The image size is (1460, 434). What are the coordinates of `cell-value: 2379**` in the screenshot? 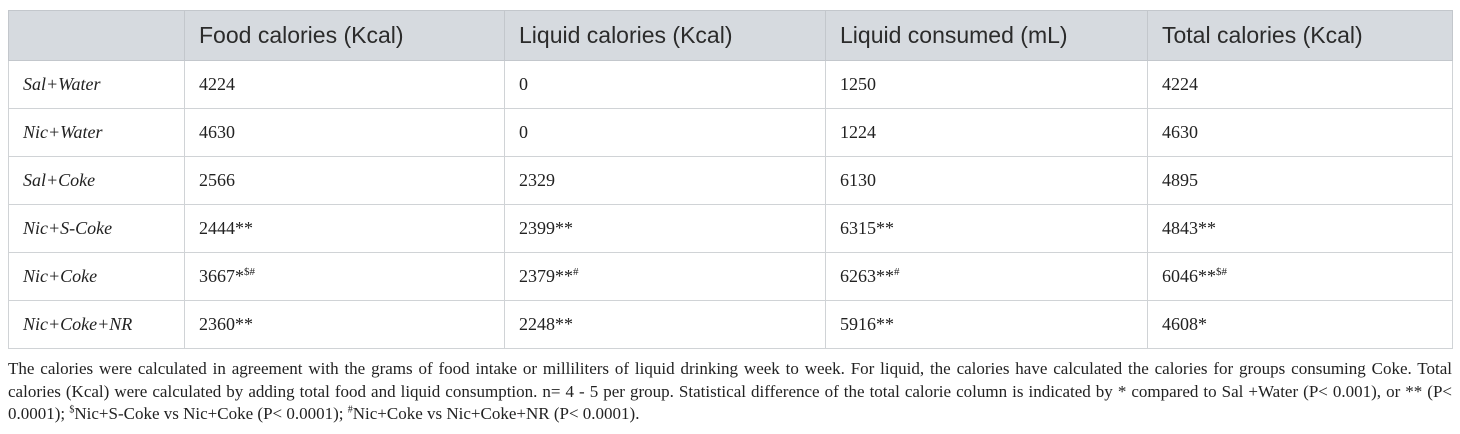 It's located at (546, 276).